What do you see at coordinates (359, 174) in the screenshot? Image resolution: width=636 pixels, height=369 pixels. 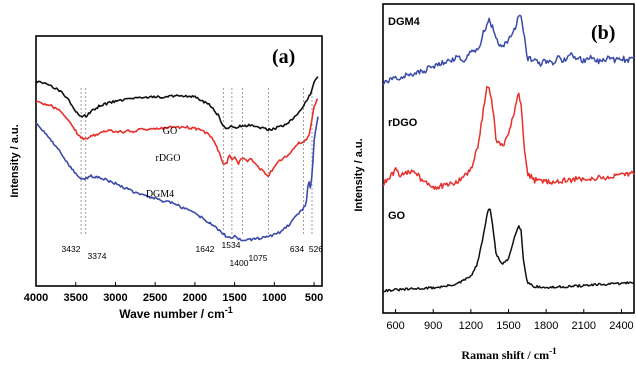 I see `panel-b-y-axis-label: Intensity / a.u.` at bounding box center [359, 174].